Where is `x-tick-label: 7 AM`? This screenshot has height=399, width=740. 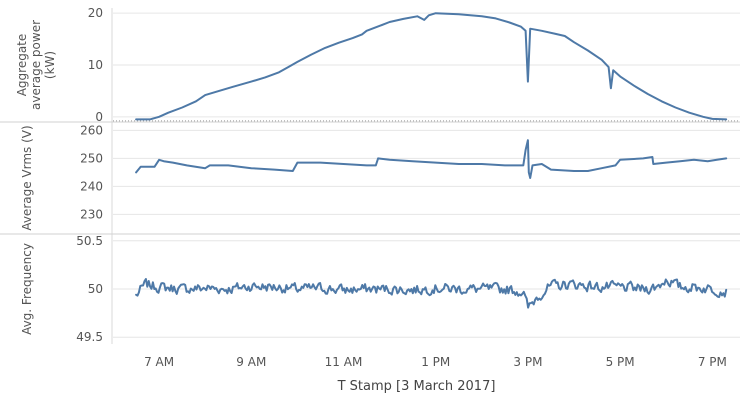
x-tick-label: 7 AM is located at coordinates (159, 362).